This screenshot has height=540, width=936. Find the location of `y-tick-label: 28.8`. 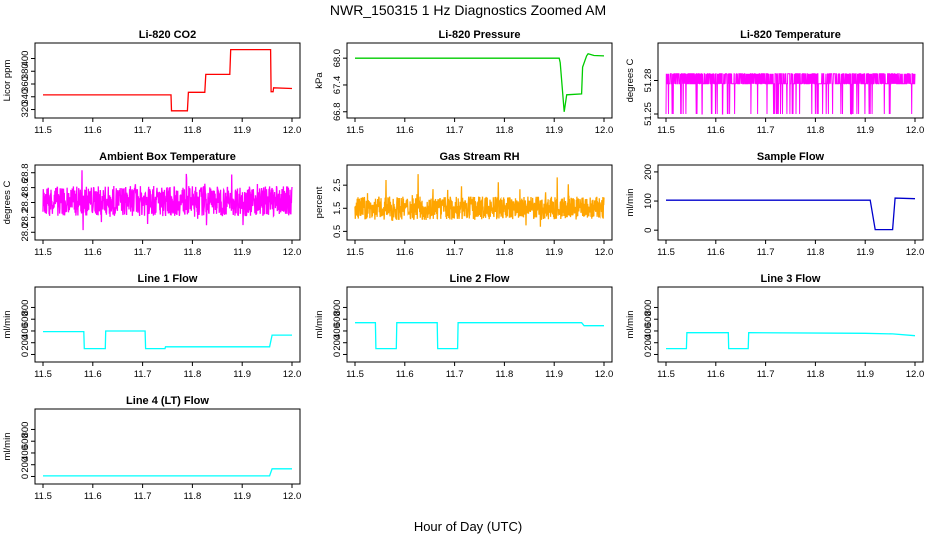

y-tick-label: 28.8 is located at coordinates (25, 172).